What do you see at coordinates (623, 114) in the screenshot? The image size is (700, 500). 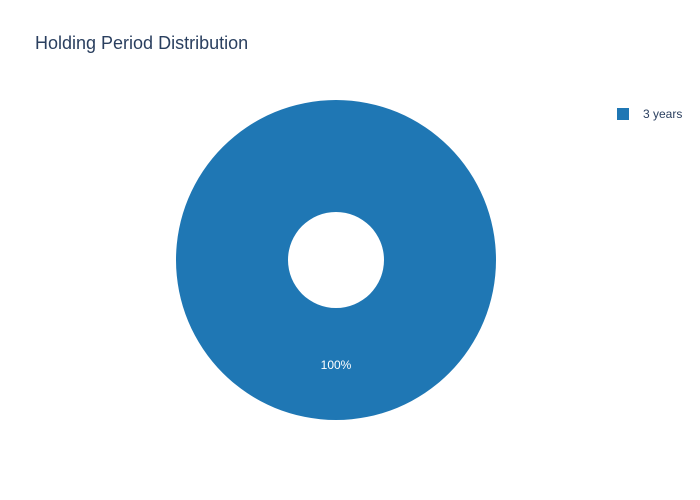 I see `legend-swatch` at bounding box center [623, 114].